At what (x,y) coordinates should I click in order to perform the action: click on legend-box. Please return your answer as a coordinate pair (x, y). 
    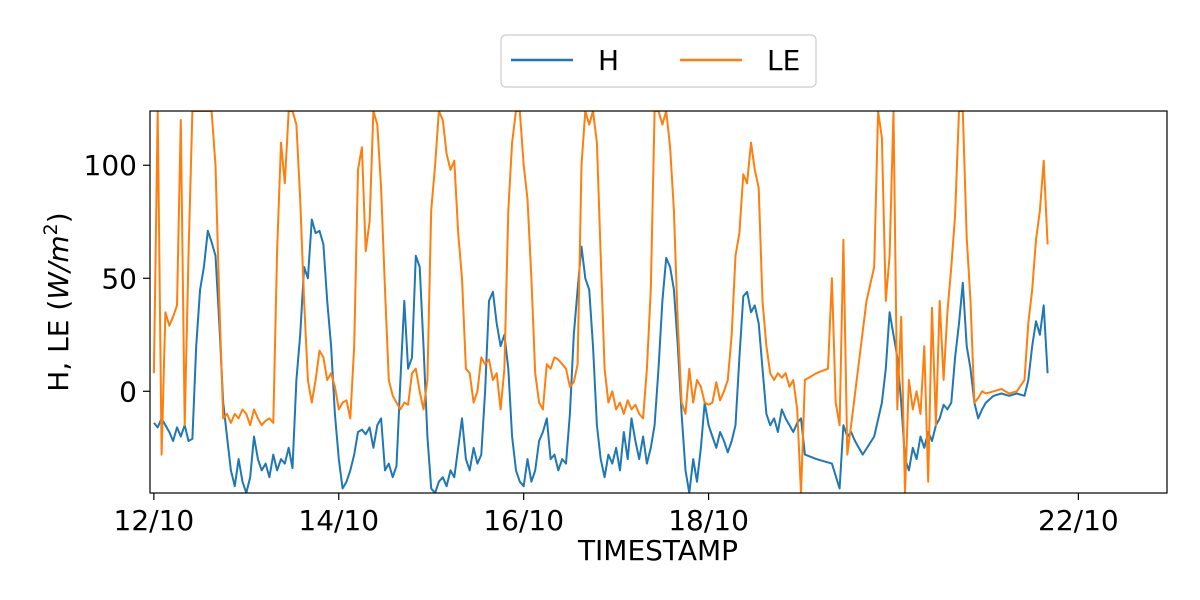
    Looking at the image, I should click on (658, 61).